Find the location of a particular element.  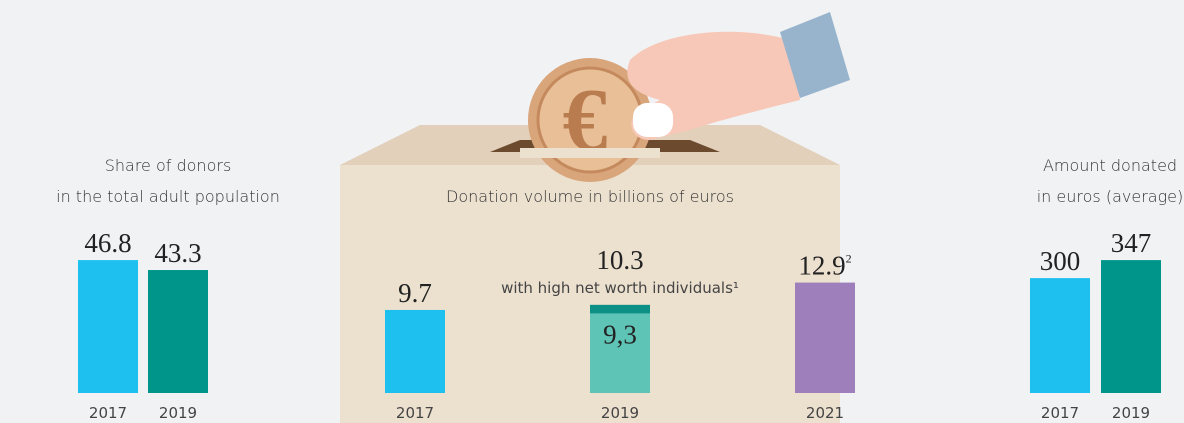

chart-title: Donation volume in billions of euros is located at coordinates (590, 196).